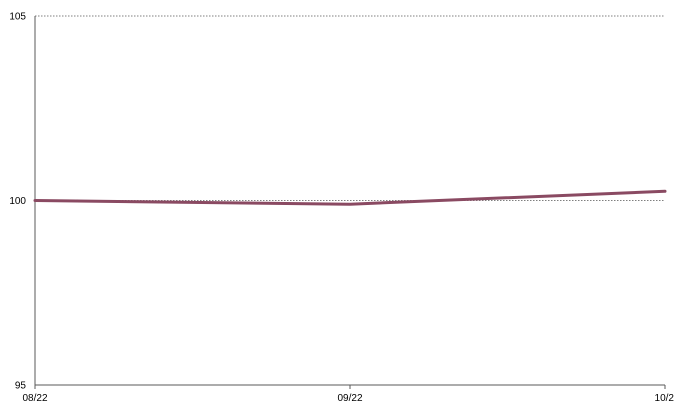 This screenshot has height=405, width=674. I want to click on series-lines, so click(350, 197).